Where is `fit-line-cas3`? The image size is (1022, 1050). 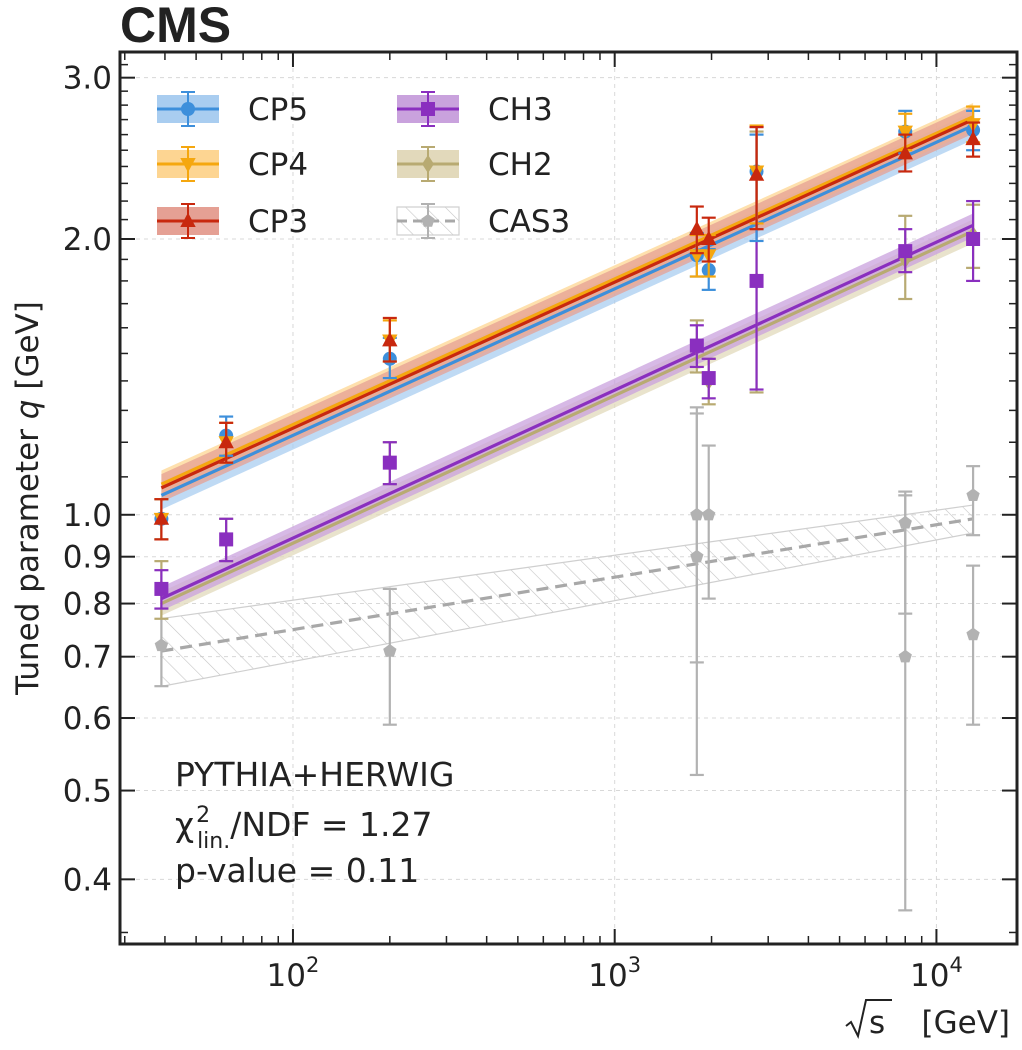 fit-line-cas3 is located at coordinates (567, 585).